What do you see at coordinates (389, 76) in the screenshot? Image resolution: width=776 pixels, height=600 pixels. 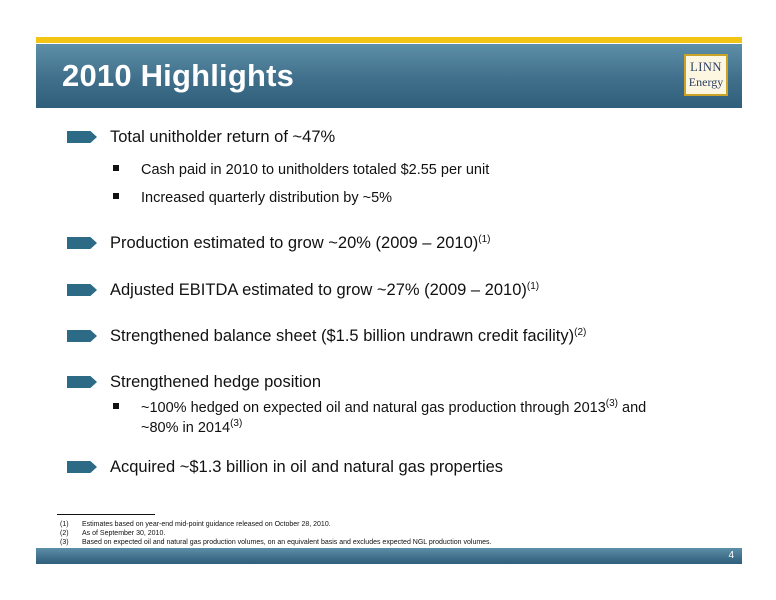 I see `header-banner: 2010 Highlights LINN Energy` at bounding box center [389, 76].